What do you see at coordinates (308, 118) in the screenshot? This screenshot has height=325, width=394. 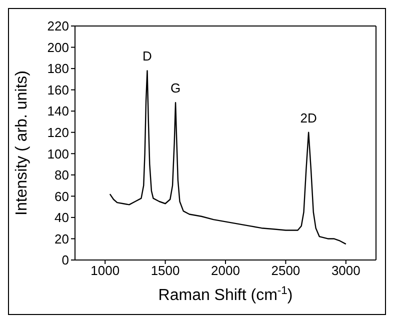 I see `annotation: 2D` at bounding box center [308, 118].